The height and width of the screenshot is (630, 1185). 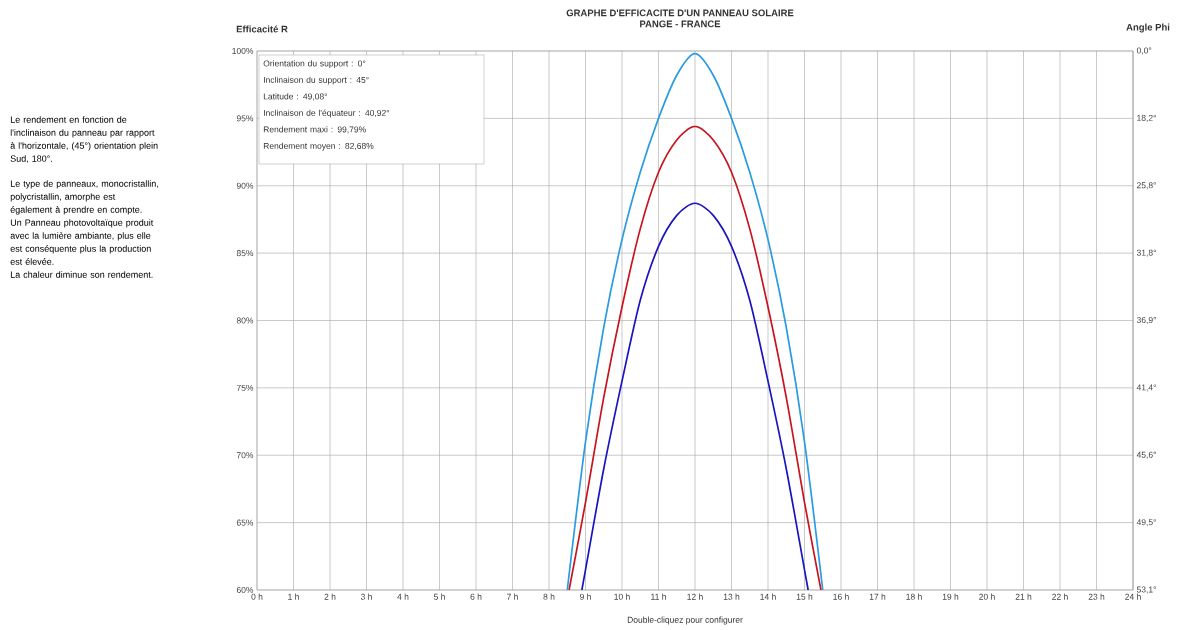 I want to click on x-tick-label: 3 h, so click(x=366, y=596).